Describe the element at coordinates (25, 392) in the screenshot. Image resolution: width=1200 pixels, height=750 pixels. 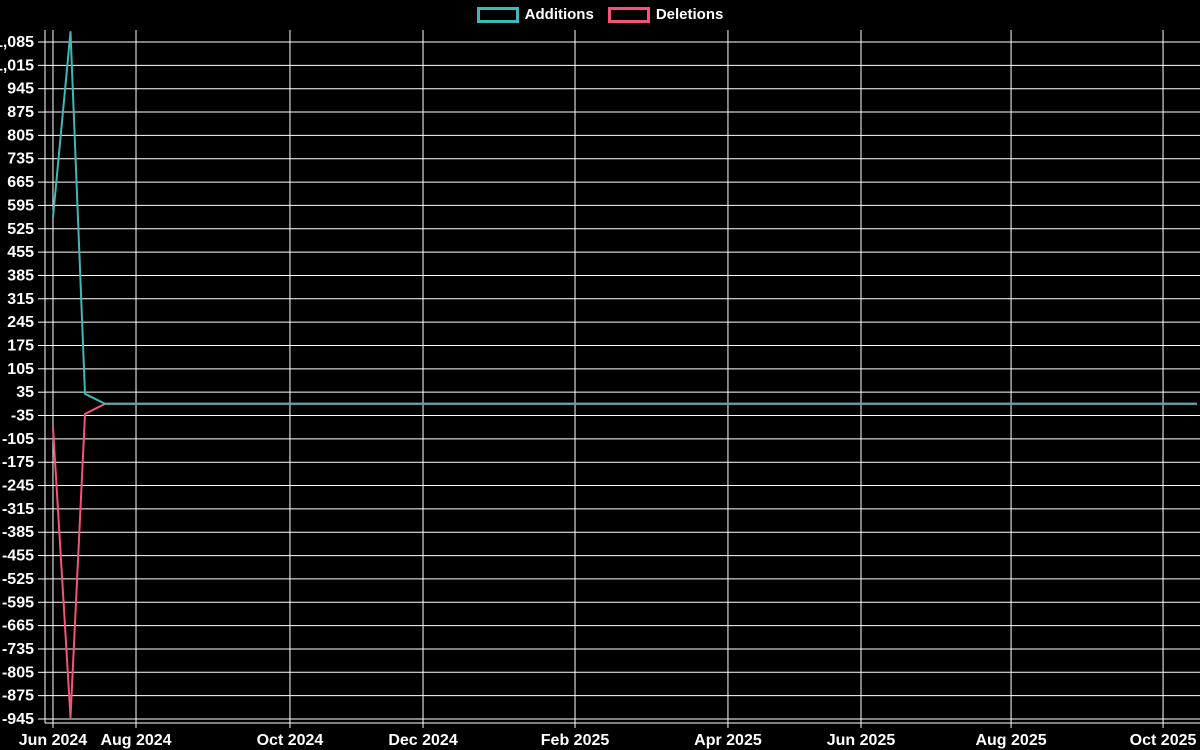
I see `y-tick-label: 35` at that location.